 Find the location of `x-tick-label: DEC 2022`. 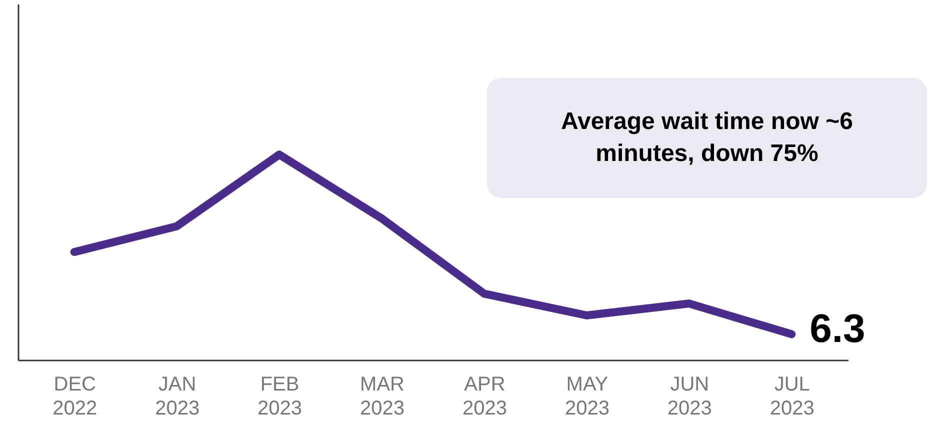

x-tick-label: DEC 2022 is located at coordinates (75, 397).